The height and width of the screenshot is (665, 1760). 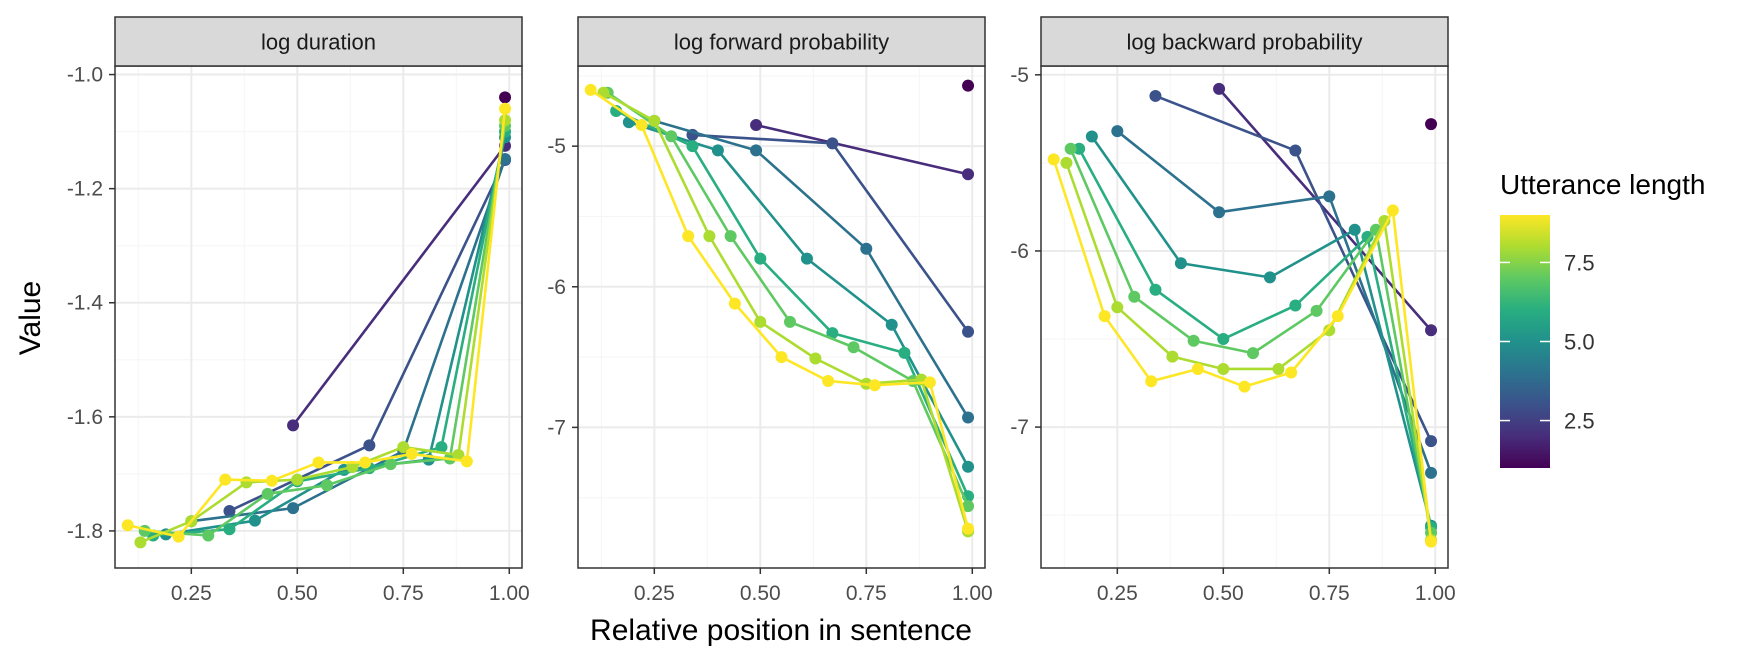 What do you see at coordinates (85, 531) in the screenshot?
I see `y-tick-label: -1.8` at bounding box center [85, 531].